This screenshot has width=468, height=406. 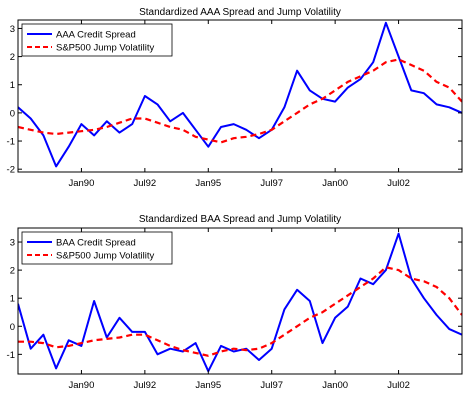 I want to click on legend: AAA Credit Spread S&P500 Jump Volatility, so click(x=97, y=40).